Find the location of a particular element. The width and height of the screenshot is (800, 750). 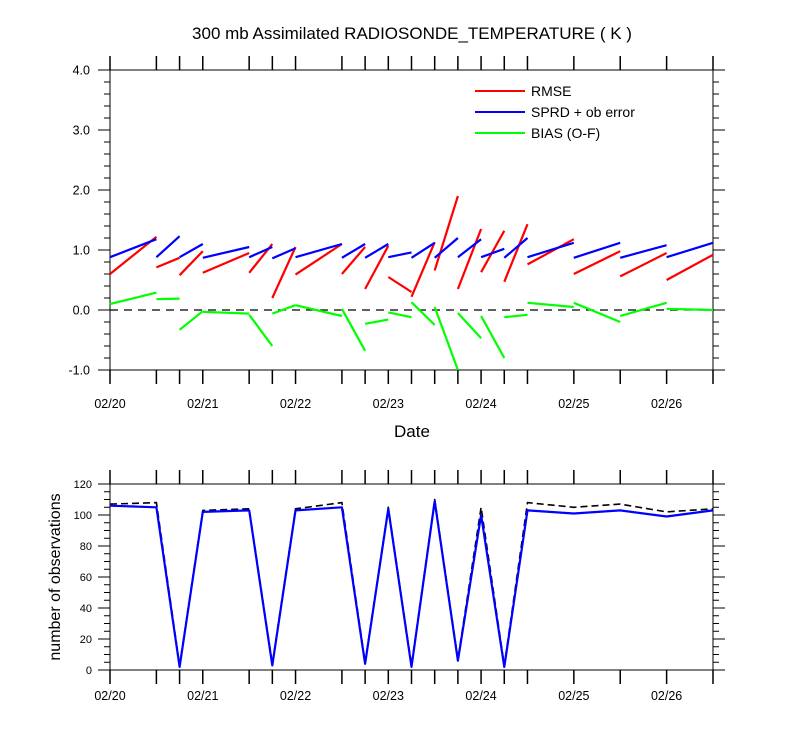

y-tick-label: 1.0 is located at coordinates (81, 251).